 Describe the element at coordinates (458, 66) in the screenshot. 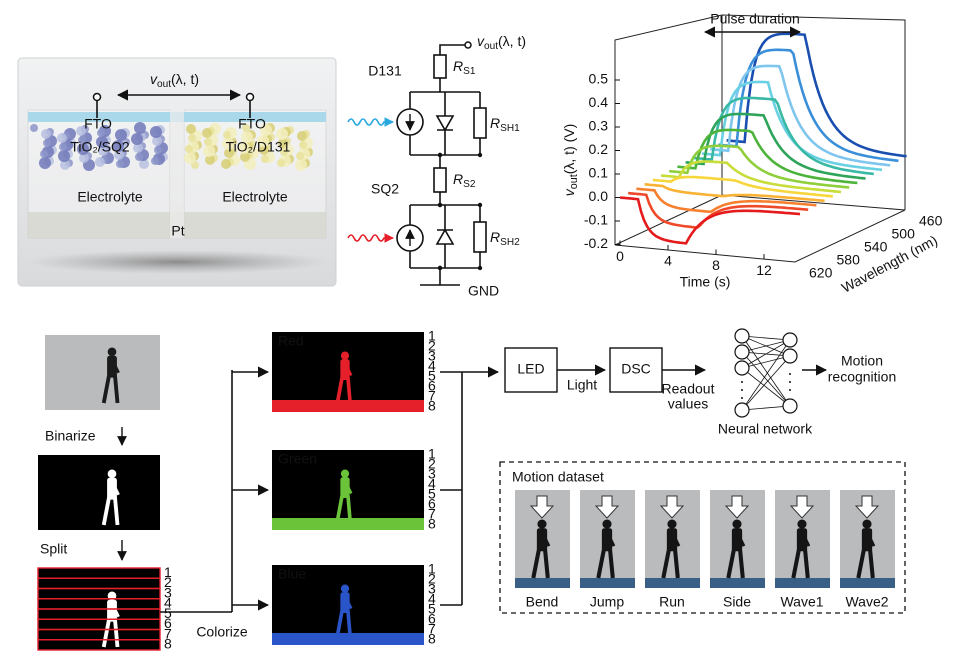

I see `symbol-part: R` at that location.